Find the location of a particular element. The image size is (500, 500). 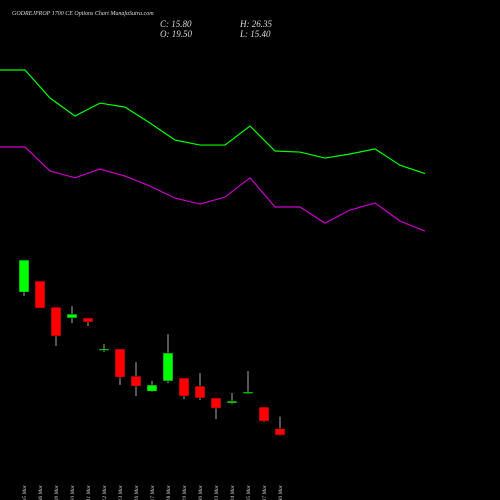

x-tick-label: 13 Mar is located at coordinates (121, 492).